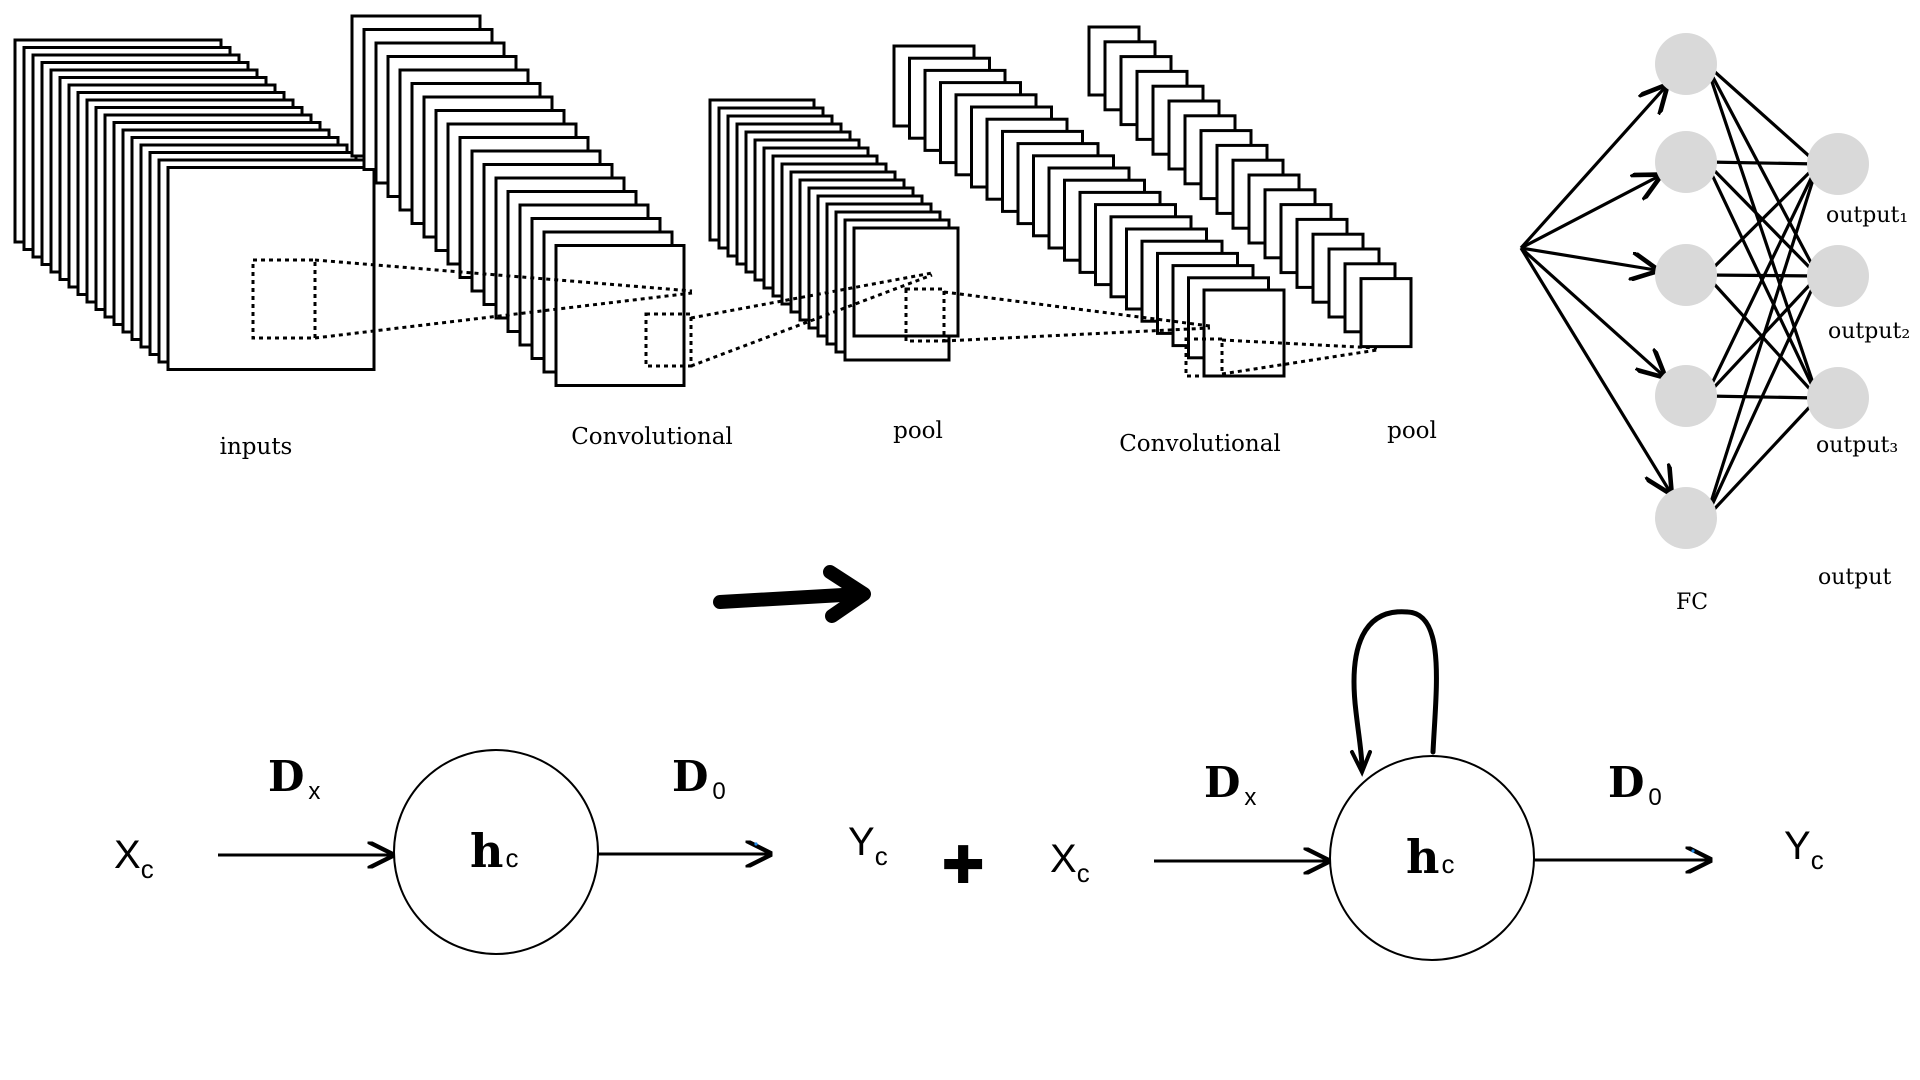 This screenshot has width=1920, height=1080. Describe the element at coordinates (668, 340) in the screenshot. I see `conv1-kernel-box` at that location.